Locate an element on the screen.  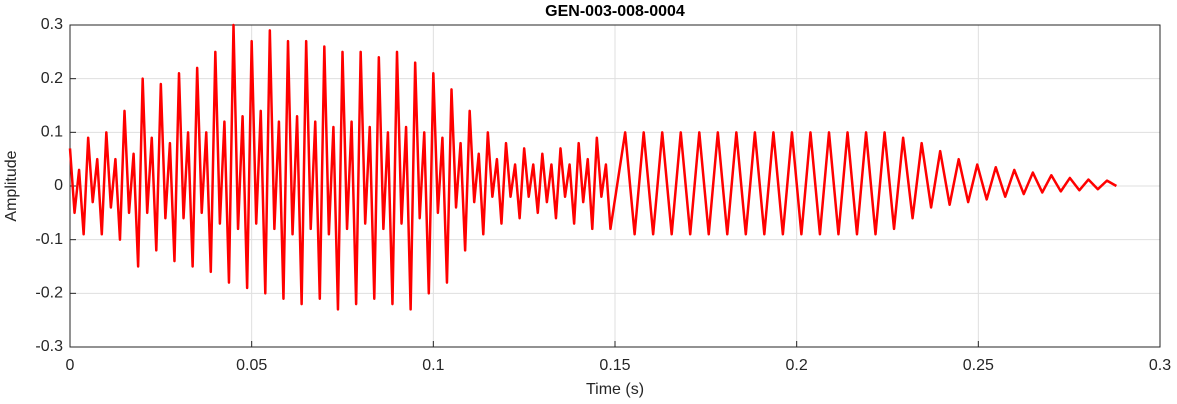
y-tick-label: -0.3 is located at coordinates (49, 346).